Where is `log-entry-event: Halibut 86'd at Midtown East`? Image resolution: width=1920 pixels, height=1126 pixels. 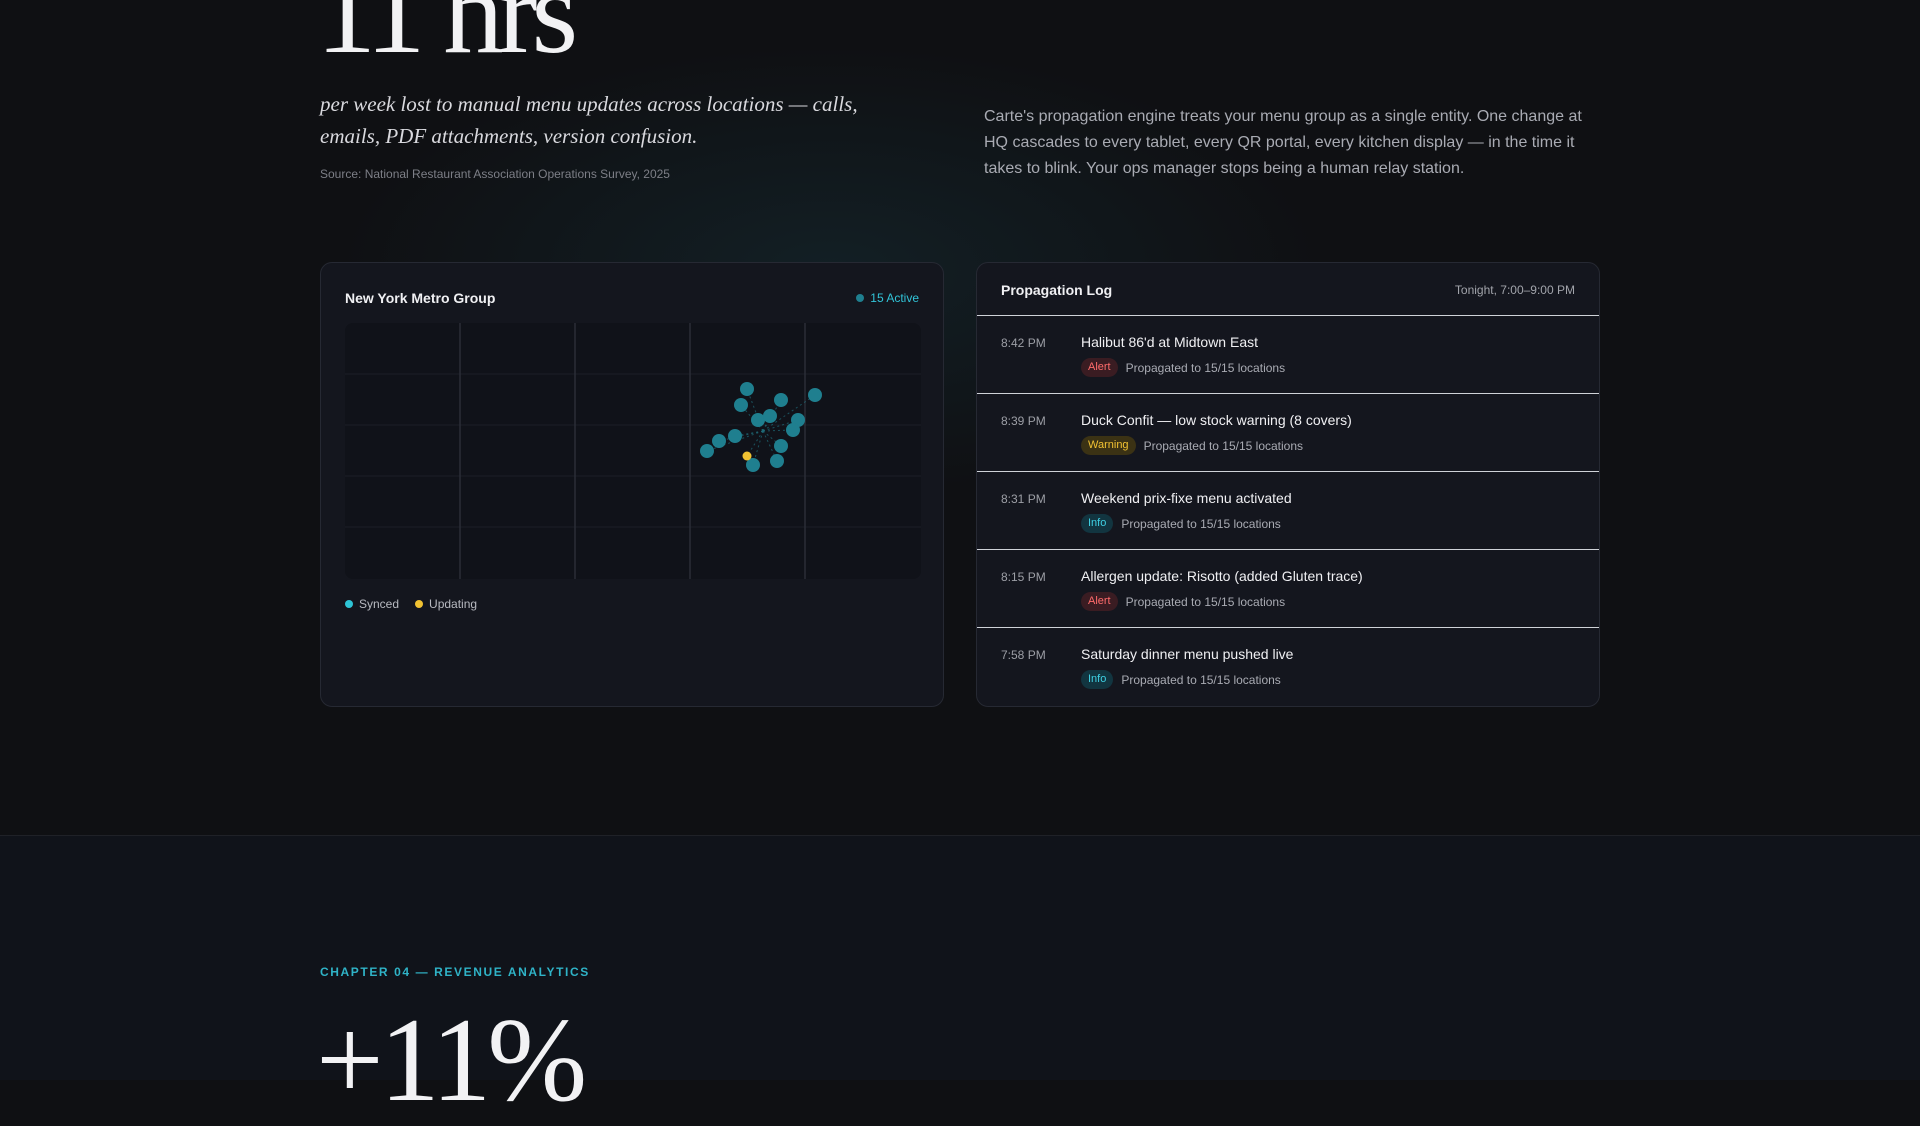 log-entry-event: Halibut 86'd at Midtown East is located at coordinates (1169, 342).